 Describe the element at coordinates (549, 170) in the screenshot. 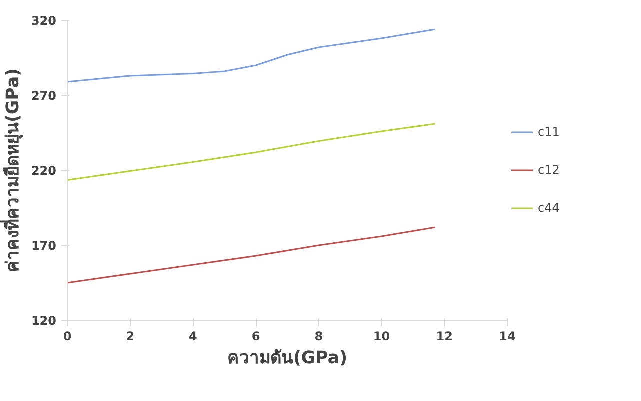

I see `legend-label: c12` at that location.